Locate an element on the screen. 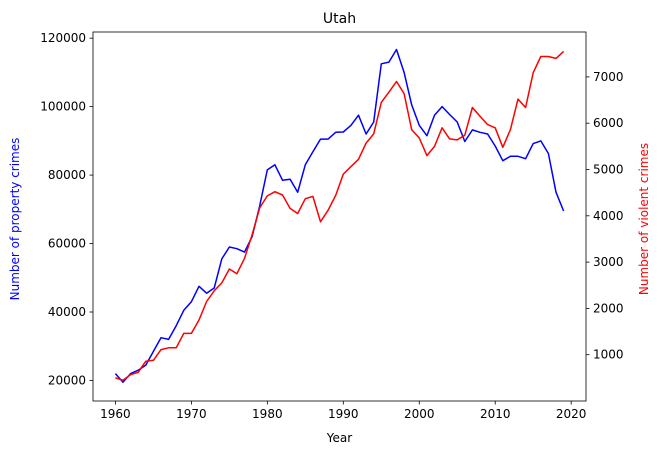 This screenshot has height=455, width=662. x-axis: 1960 1970 1980 1990 2000 2010 2020 is located at coordinates (343, 411).